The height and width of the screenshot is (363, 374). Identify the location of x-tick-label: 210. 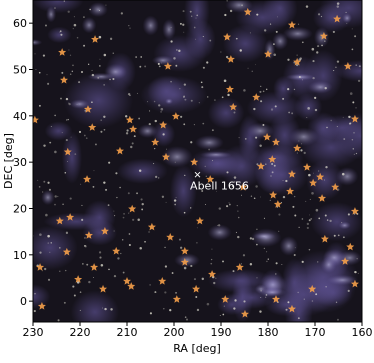
(127, 332).